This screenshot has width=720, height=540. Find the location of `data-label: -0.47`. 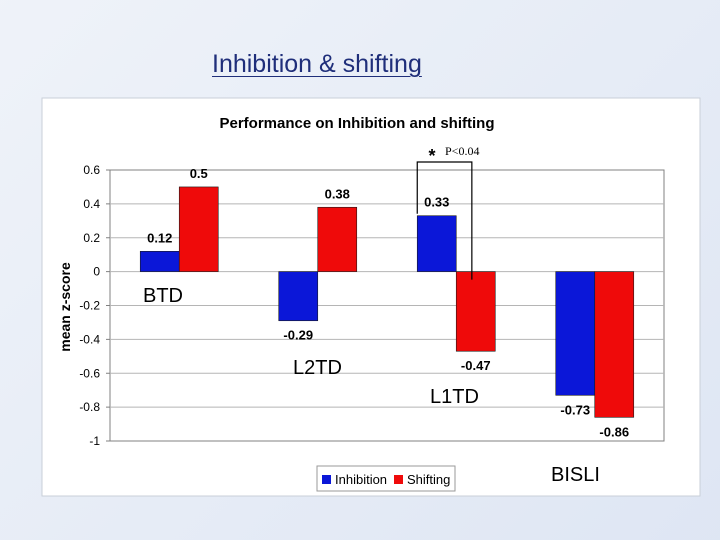

data-label: -0.47 is located at coordinates (476, 365).